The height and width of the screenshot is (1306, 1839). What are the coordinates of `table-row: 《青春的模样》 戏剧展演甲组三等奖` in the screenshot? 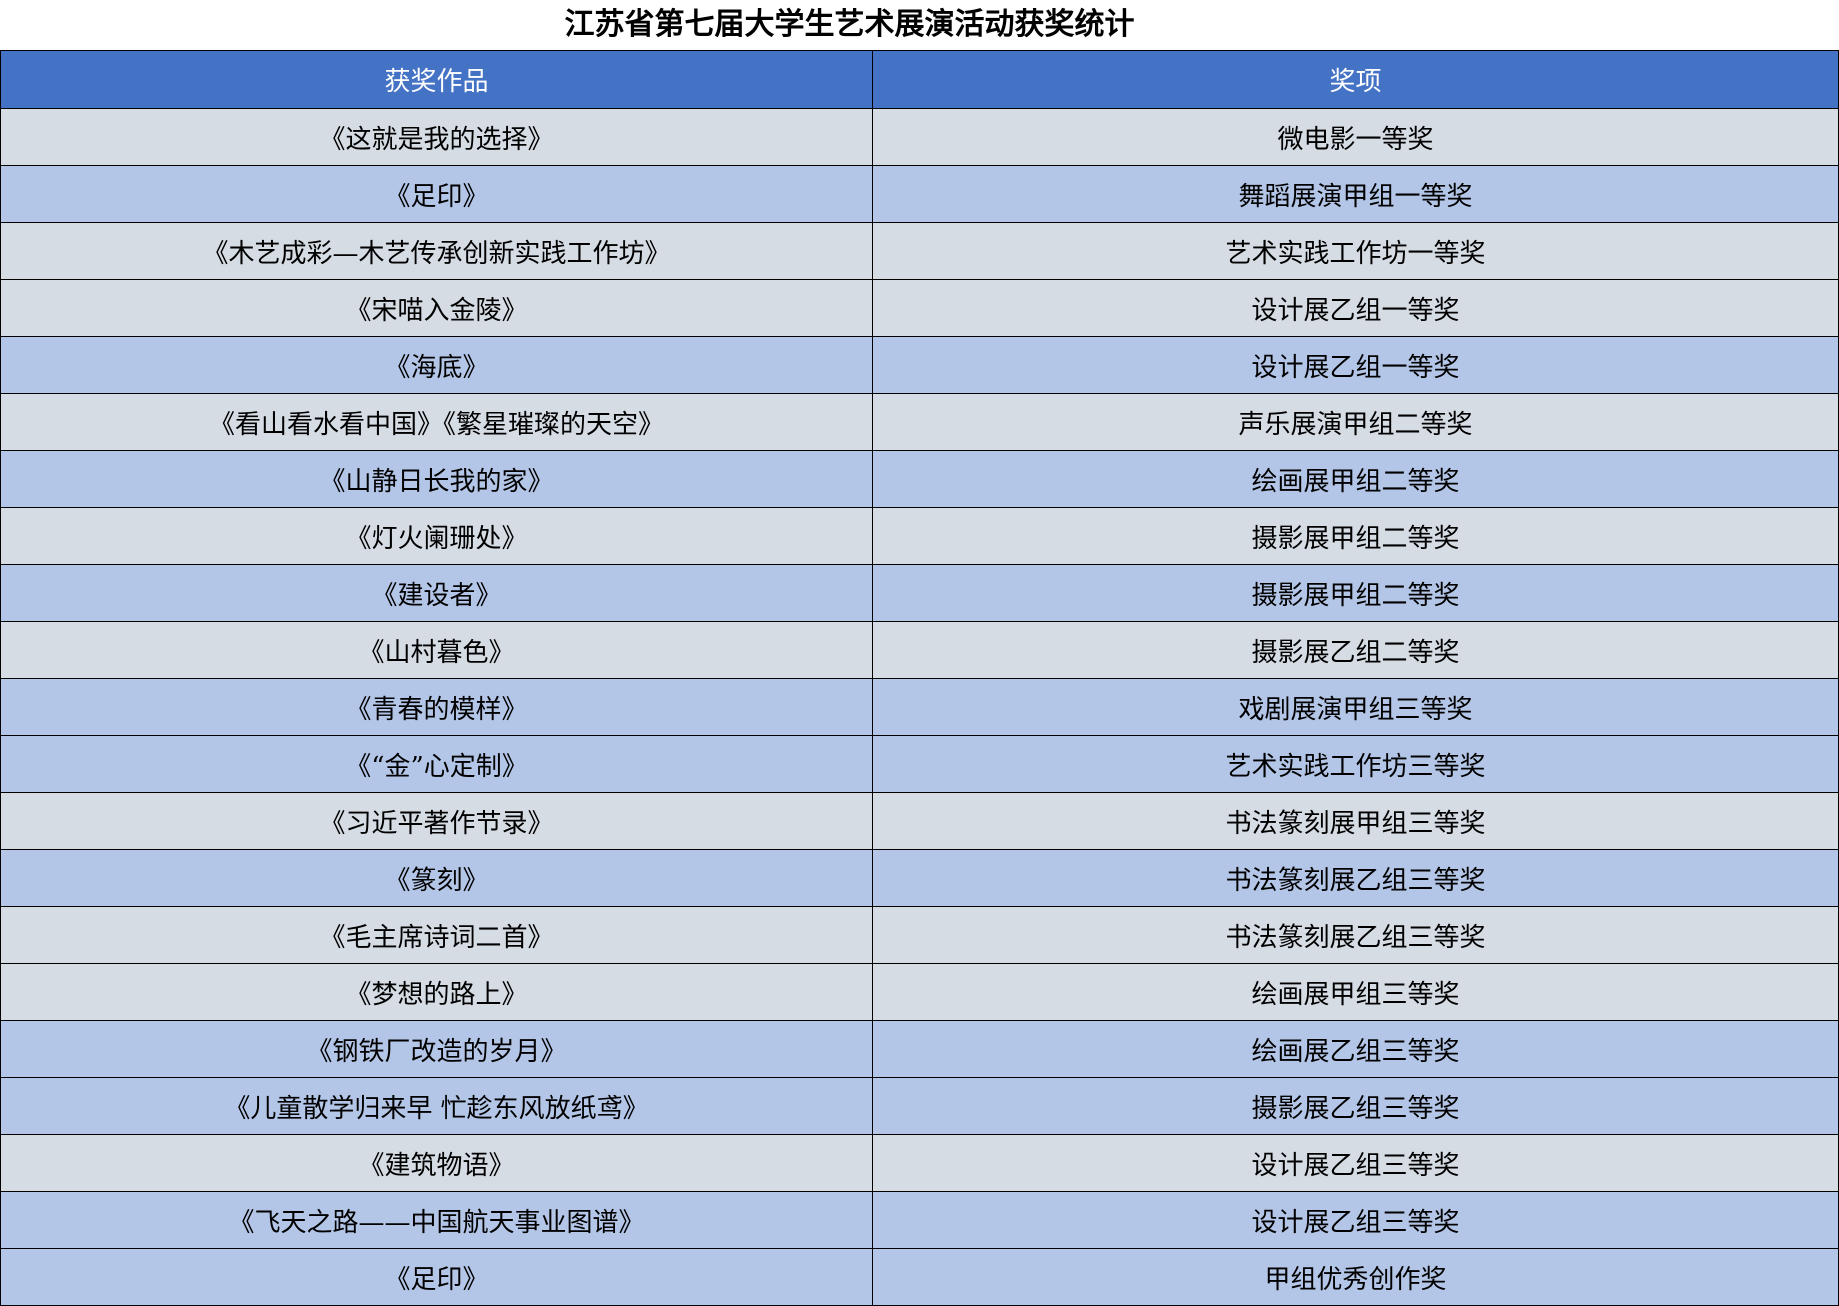 It's located at (919, 707).